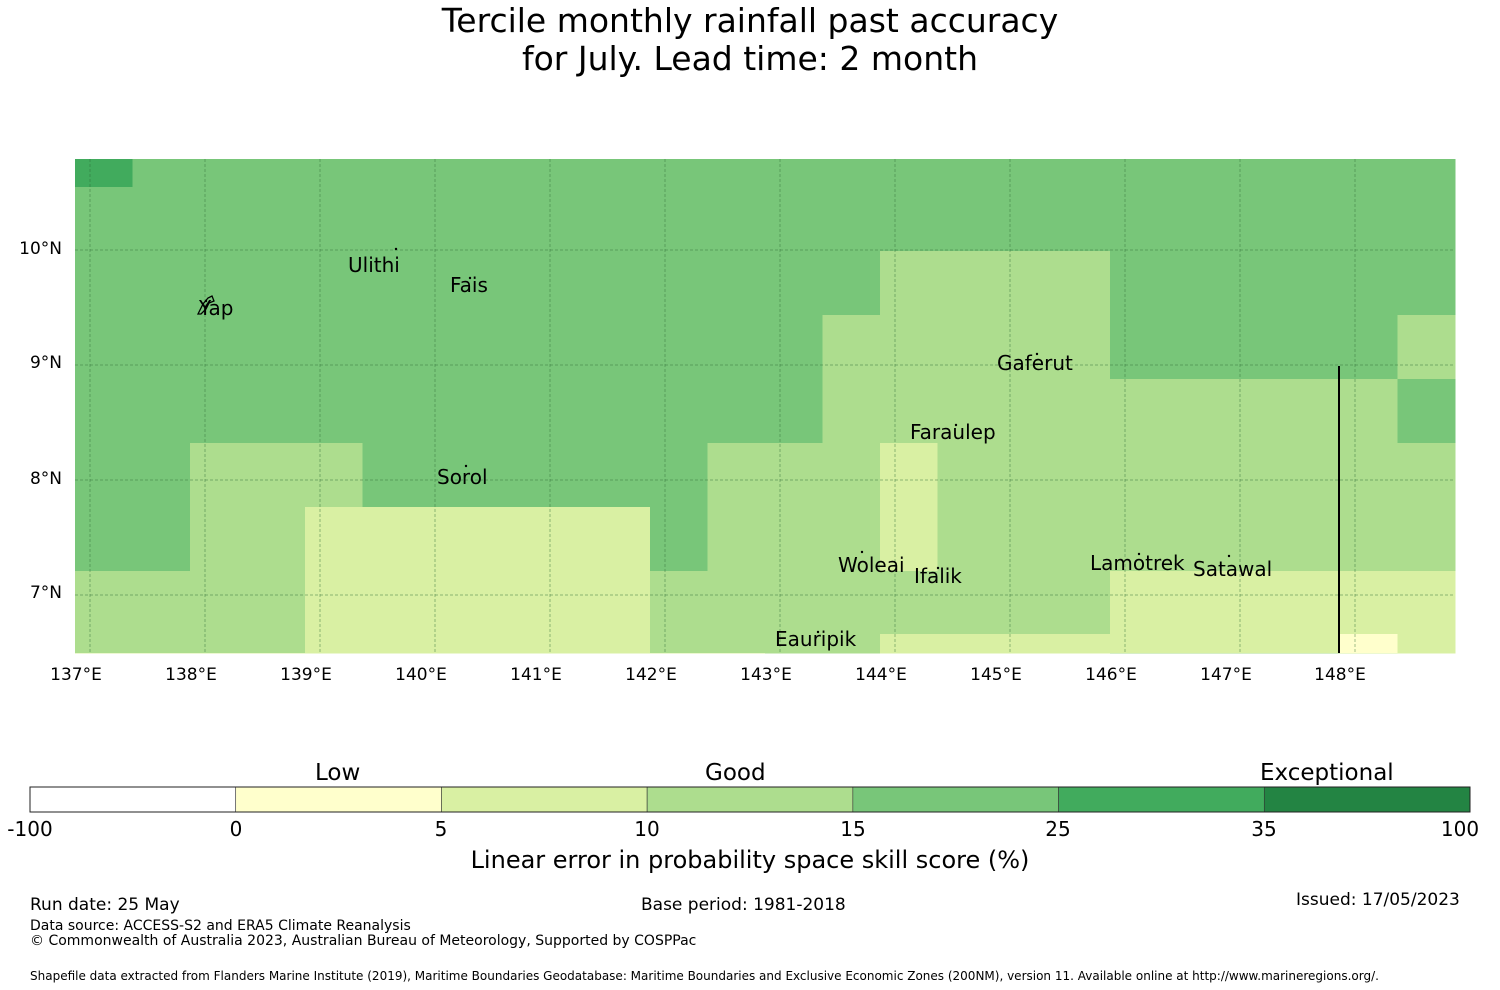 Image resolution: width=1500 pixels, height=990 pixels. Describe the element at coordinates (338, 773) in the screenshot. I see `legend-category-low: Low` at that location.